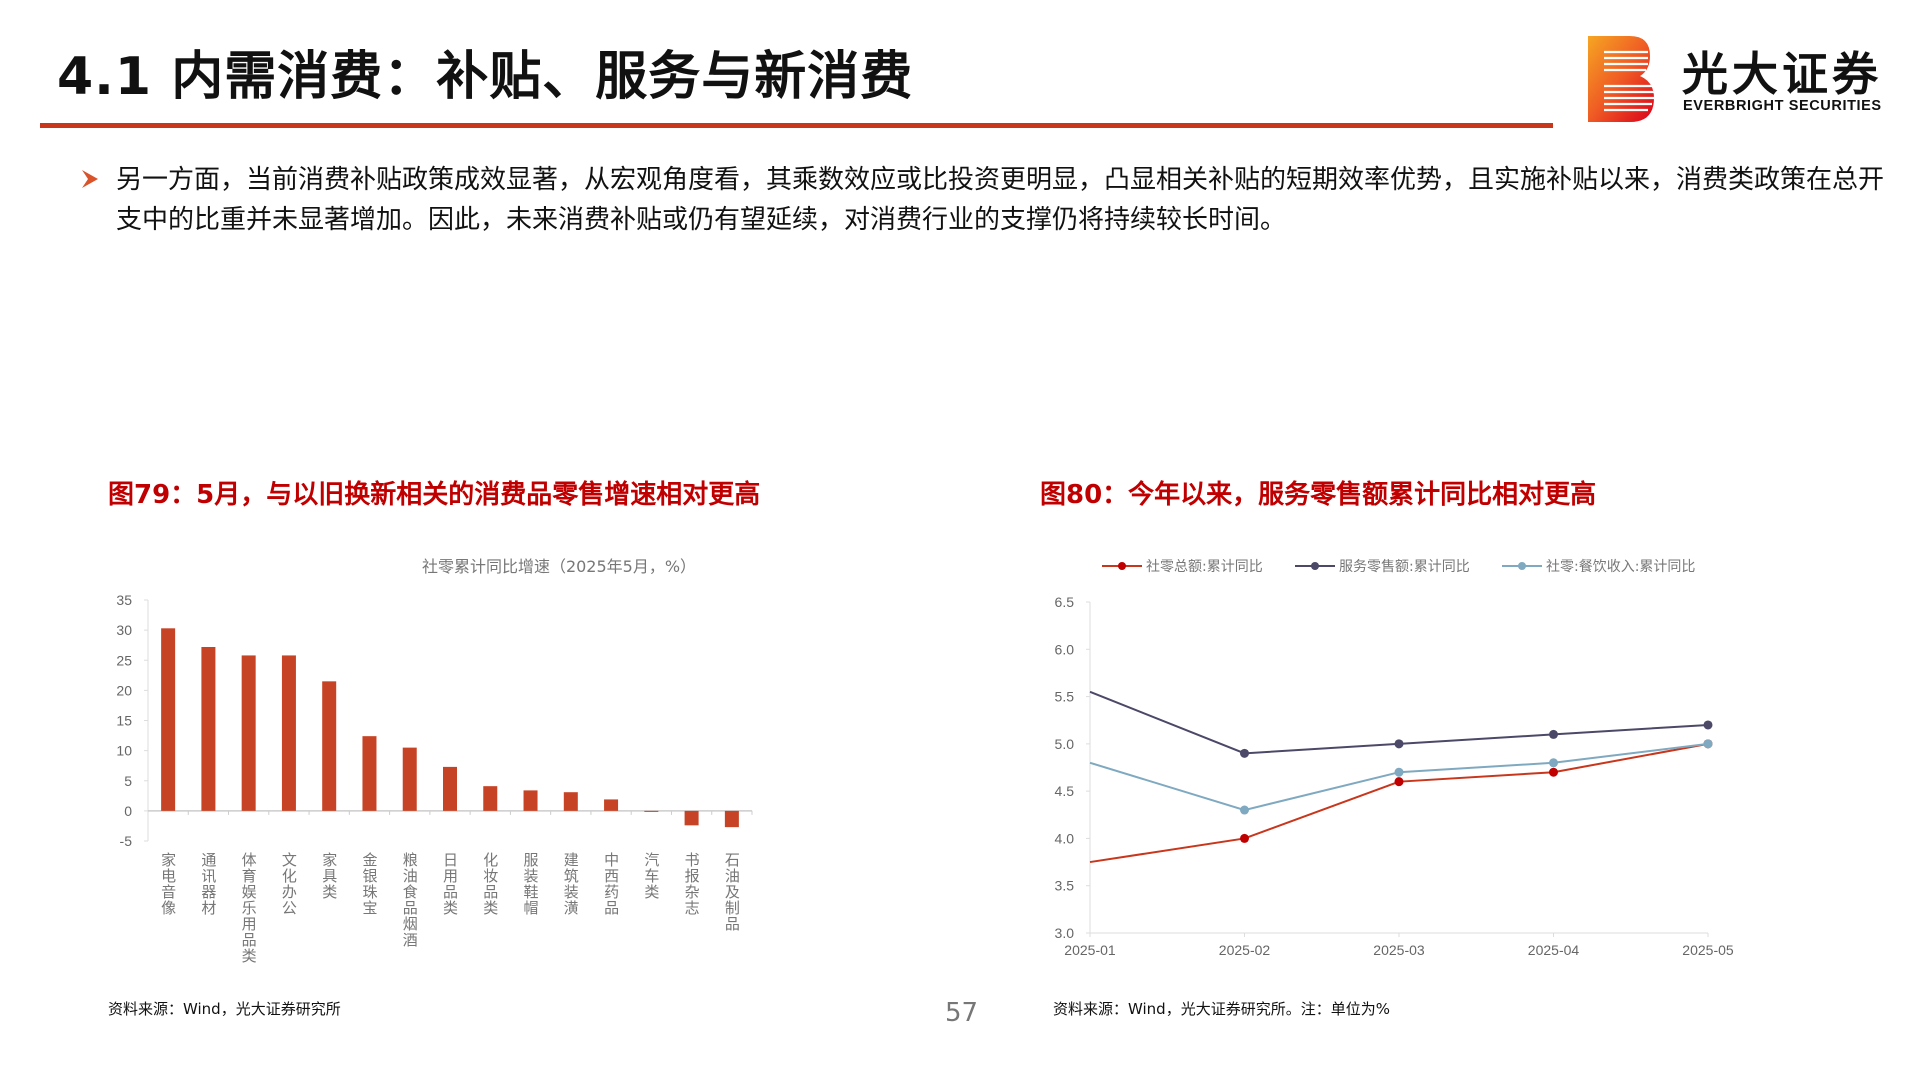 The width and height of the screenshot is (1920, 1080). I want to click on bullet-arrow-icon, so click(90, 181).